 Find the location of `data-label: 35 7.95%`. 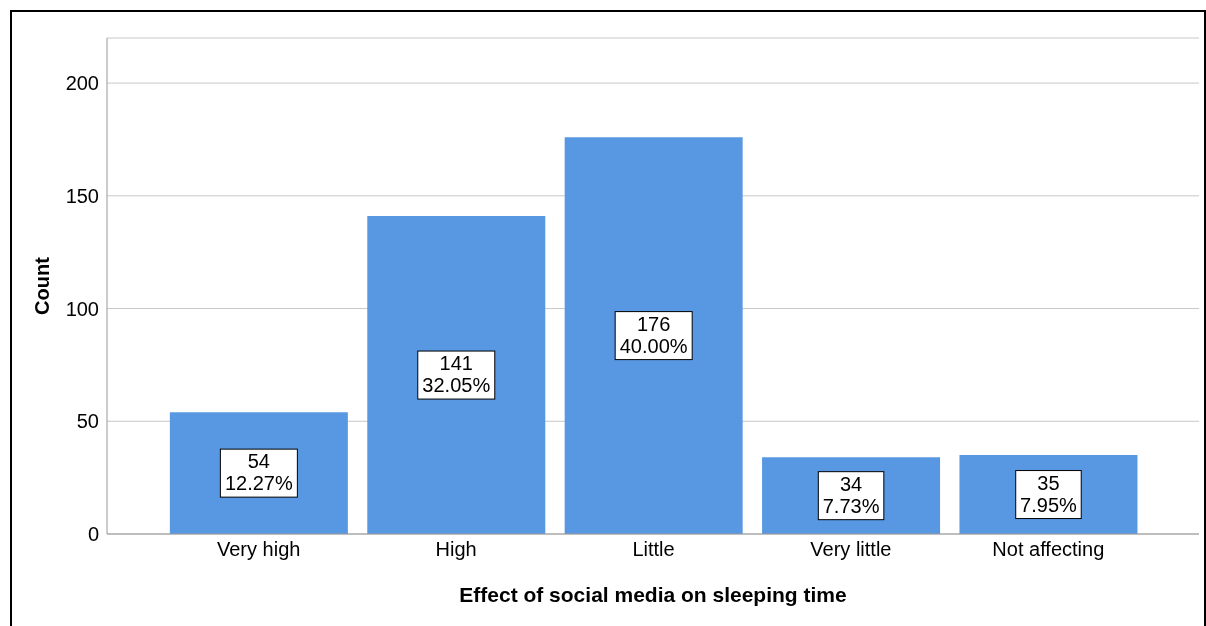

data-label: 35 7.95% is located at coordinates (1049, 493).